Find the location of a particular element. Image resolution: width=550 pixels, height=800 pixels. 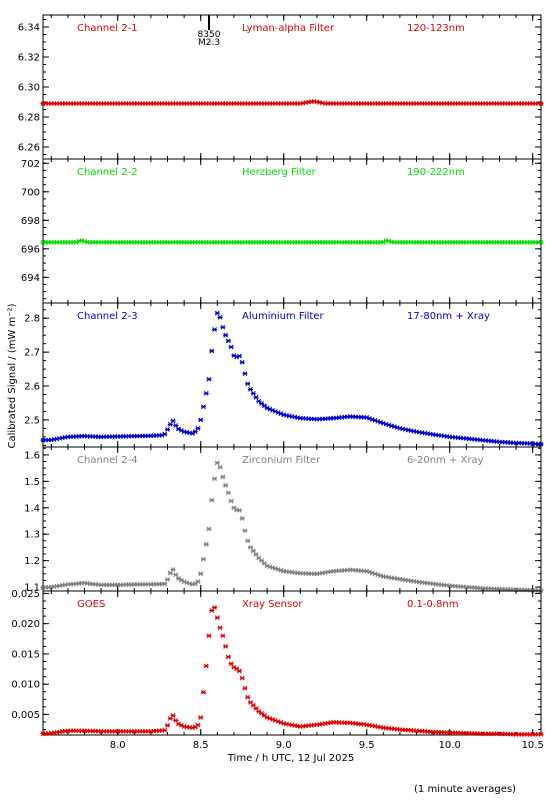

y-tick-label: 6.30 is located at coordinates (29, 88).